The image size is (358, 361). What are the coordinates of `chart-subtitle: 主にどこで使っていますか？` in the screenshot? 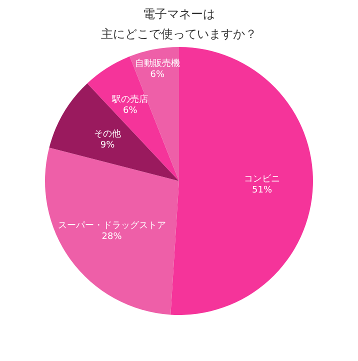 It's located at (179, 34).